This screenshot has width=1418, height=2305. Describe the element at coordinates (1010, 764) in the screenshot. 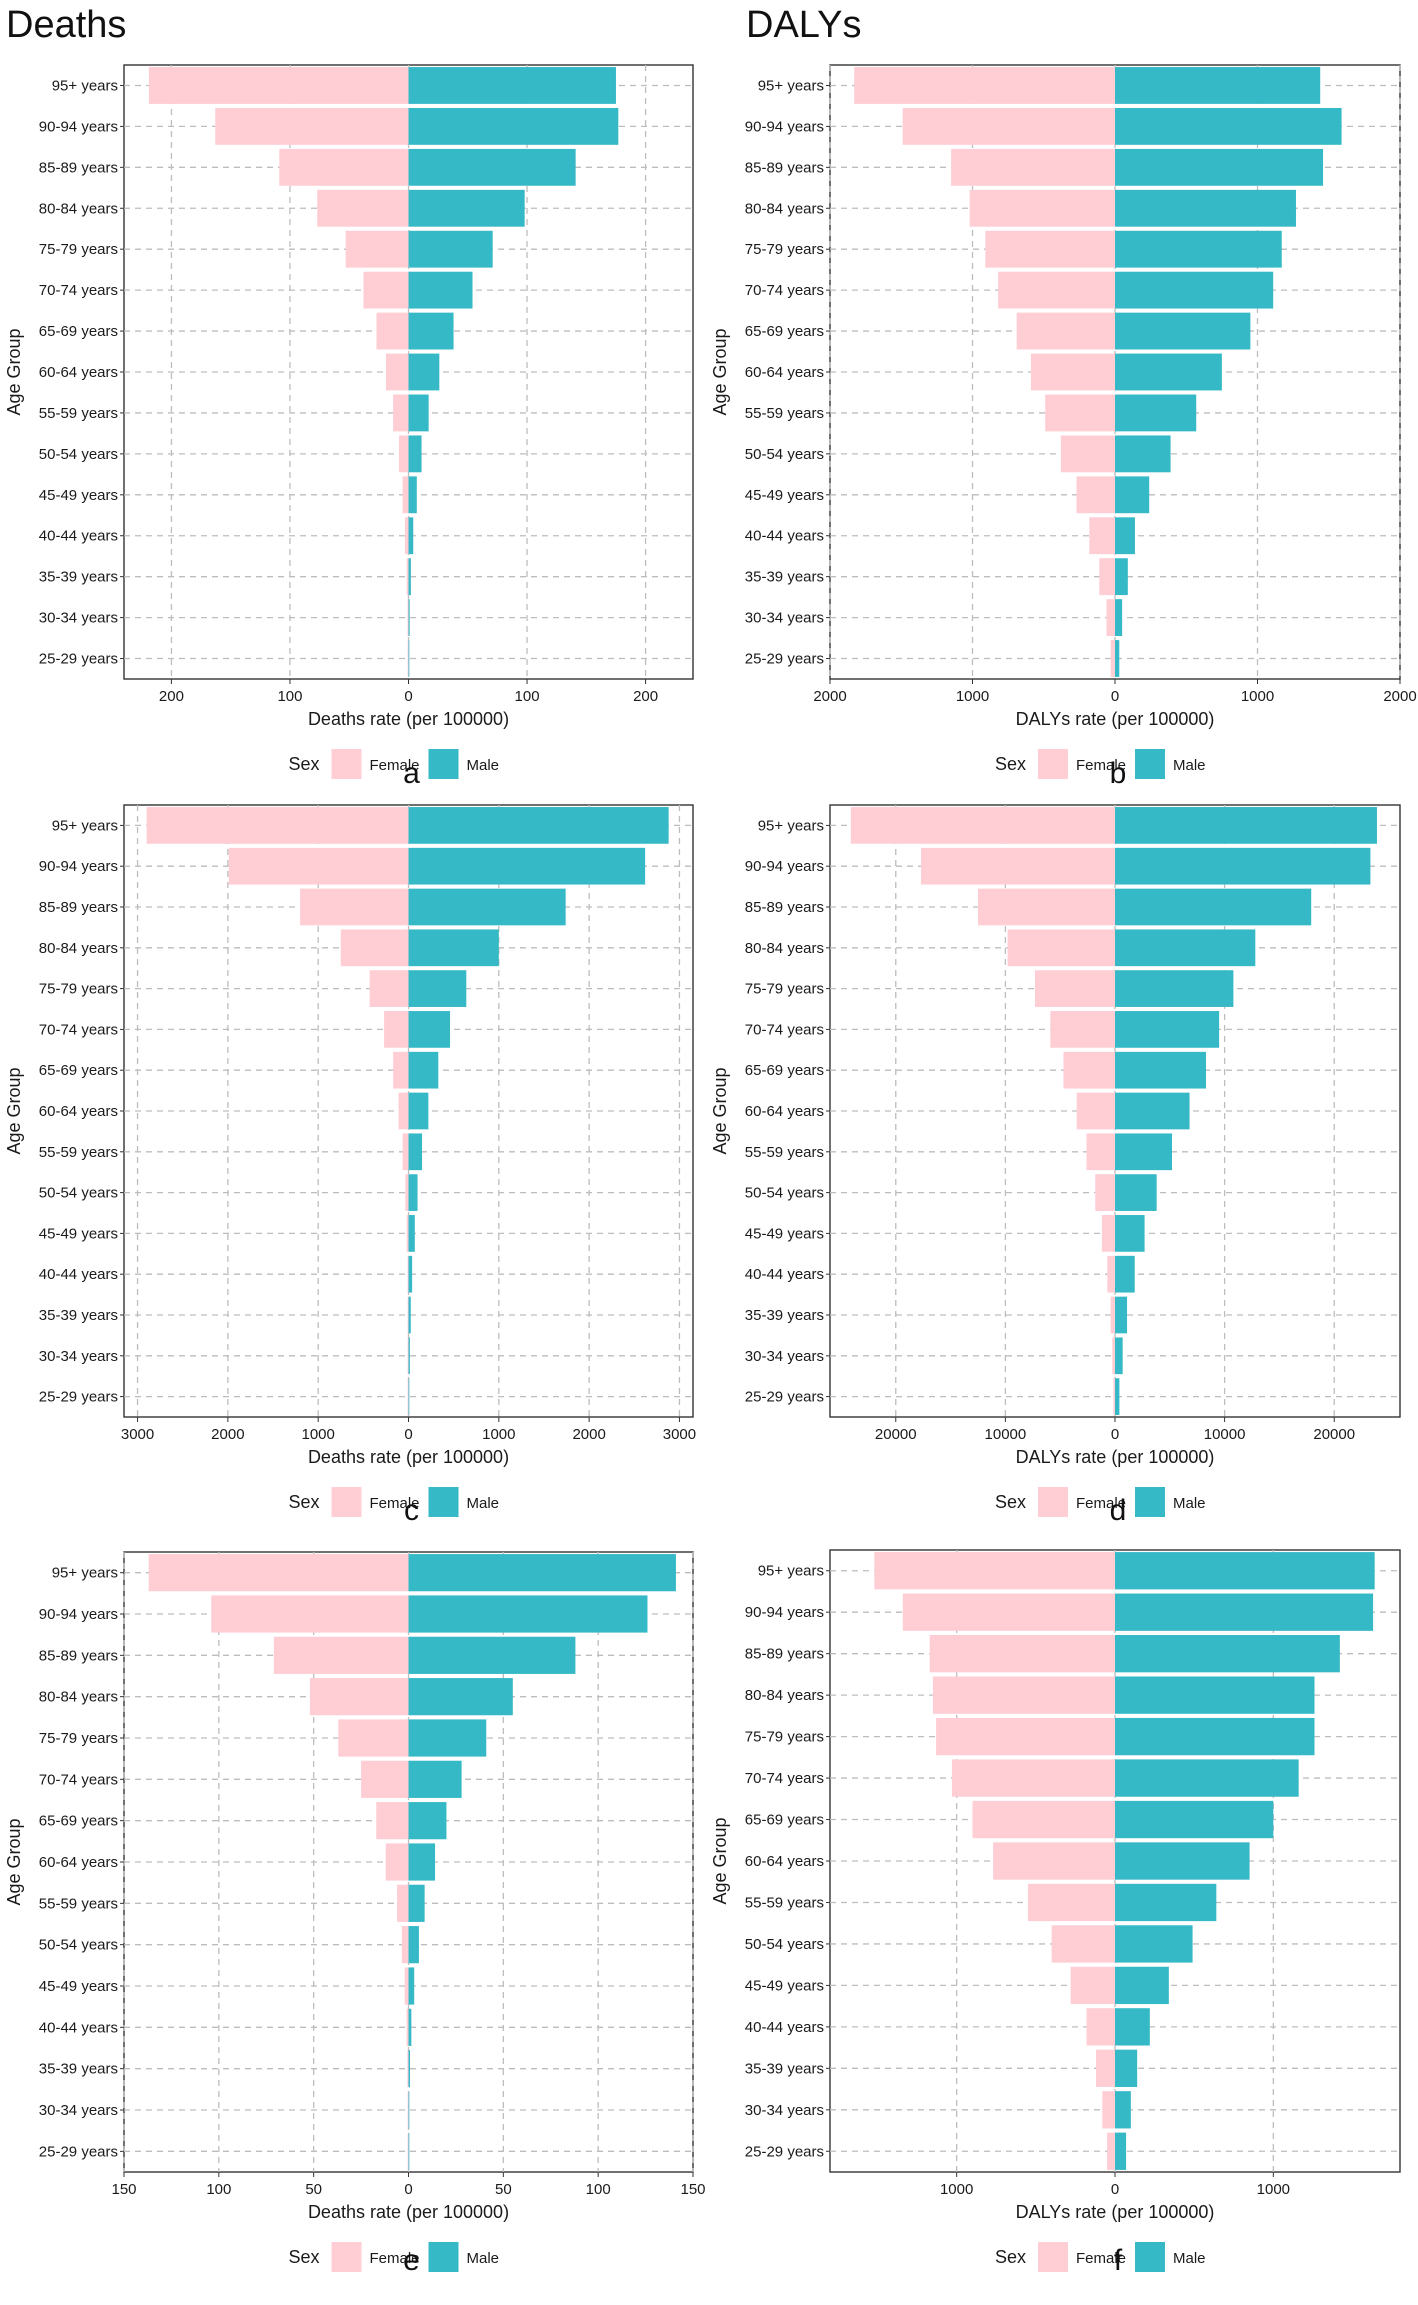

I see `panel-b-legend-title: Sex` at that location.